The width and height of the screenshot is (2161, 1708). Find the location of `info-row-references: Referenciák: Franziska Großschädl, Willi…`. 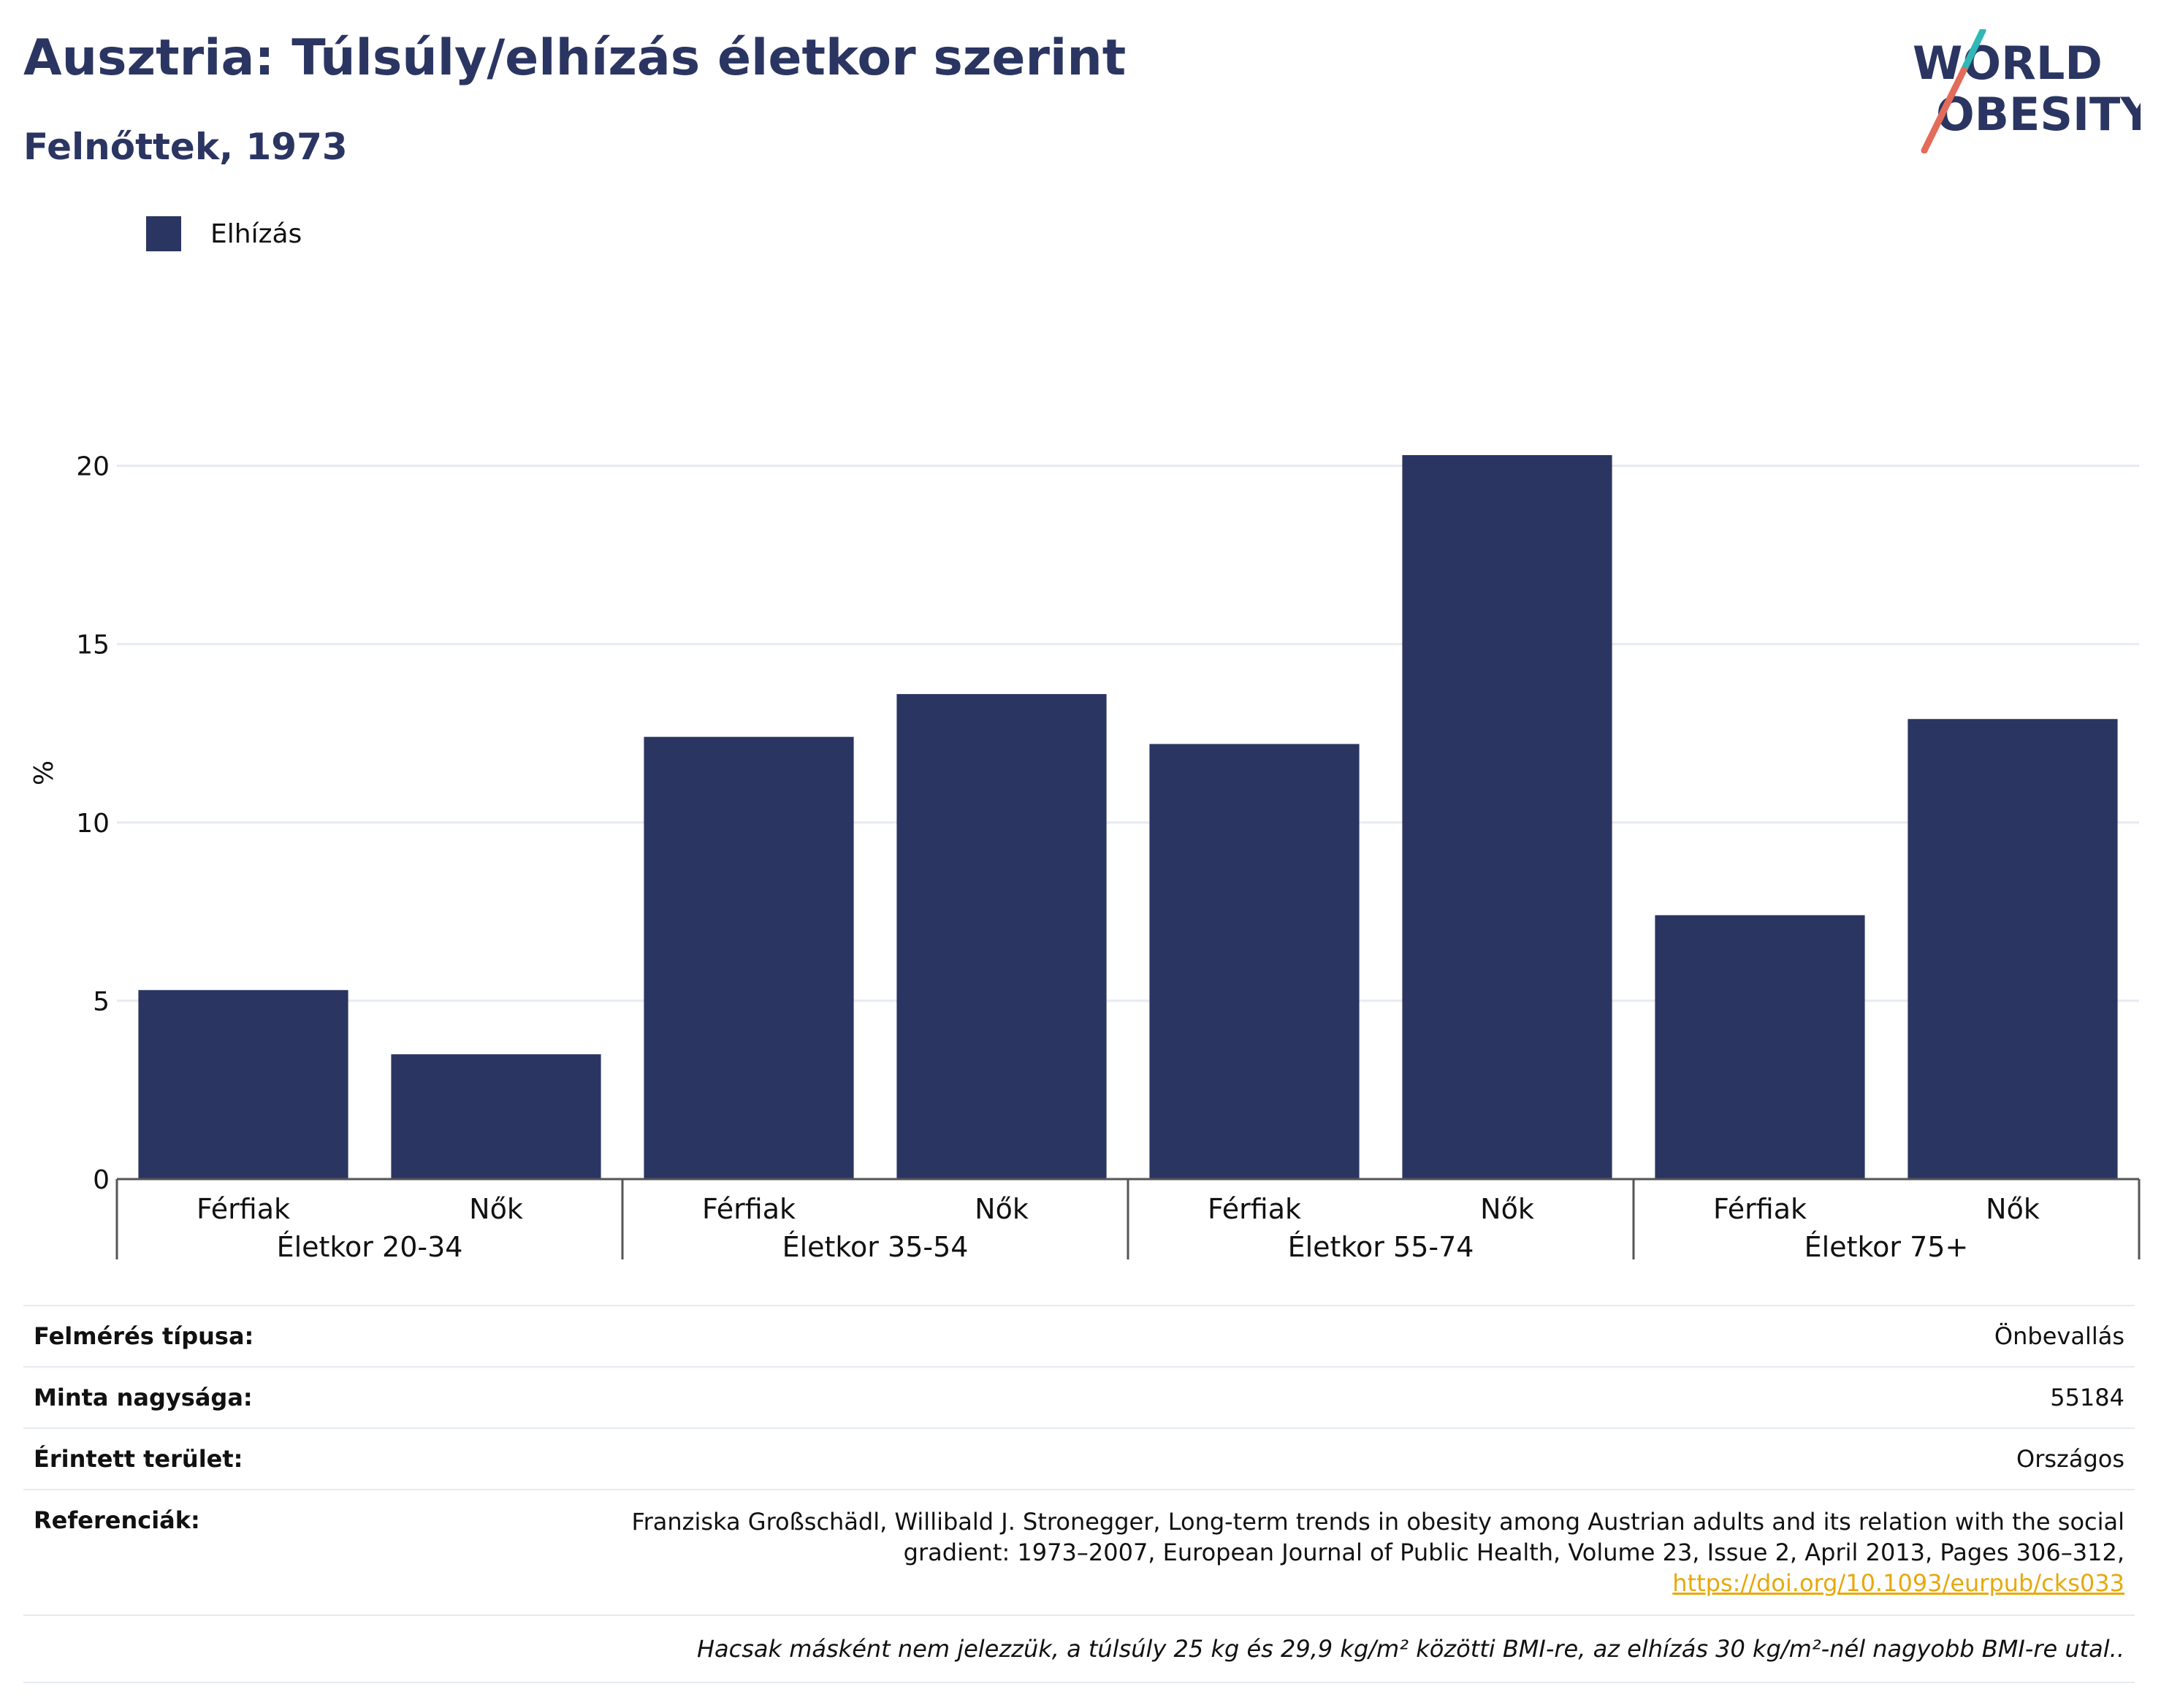

info-row-references: Referenciák: Franziska Großschädl, Willi… is located at coordinates (1079, 1551).